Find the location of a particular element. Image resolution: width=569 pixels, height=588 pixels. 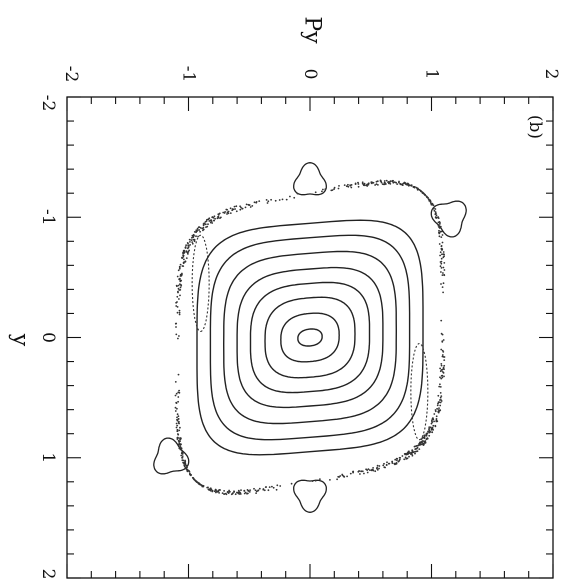

elongated-island is located at coordinates (419, 391).